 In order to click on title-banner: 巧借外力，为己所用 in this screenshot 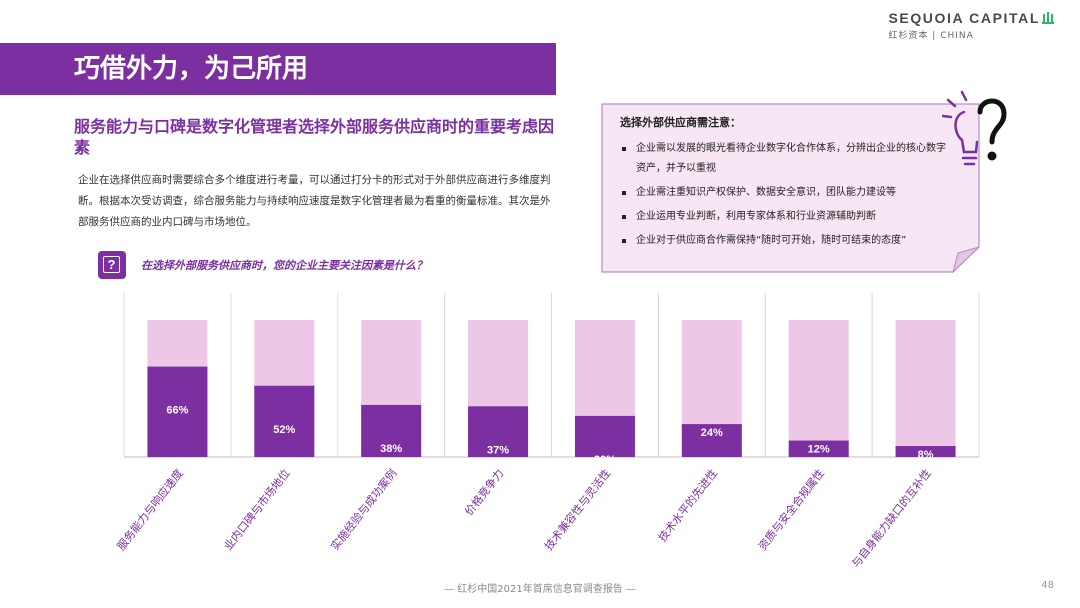, I will do `click(278, 69)`.